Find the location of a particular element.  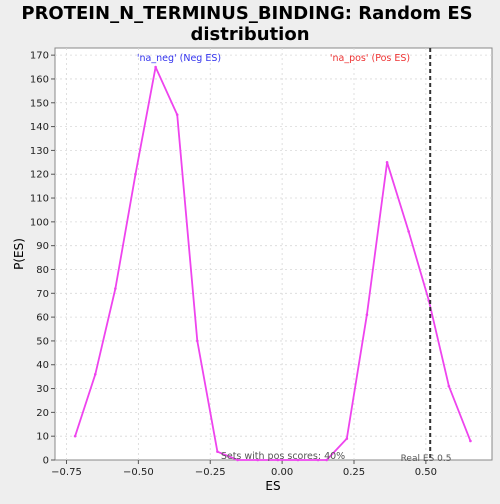

y-tick-label: 50 is located at coordinates (42, 341).